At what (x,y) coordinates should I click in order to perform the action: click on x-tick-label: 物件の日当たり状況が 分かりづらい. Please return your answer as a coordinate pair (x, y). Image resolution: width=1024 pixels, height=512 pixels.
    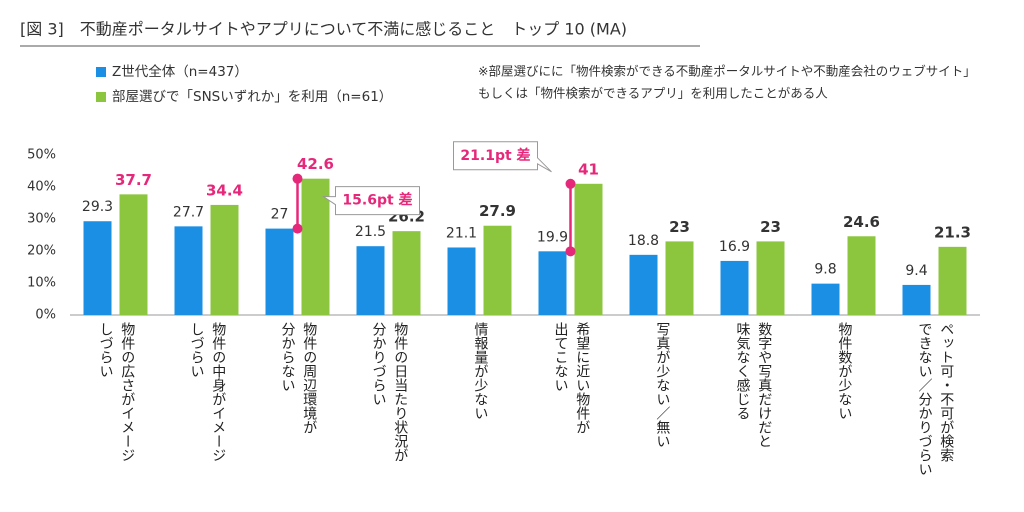
    Looking at the image, I should click on (389, 392).